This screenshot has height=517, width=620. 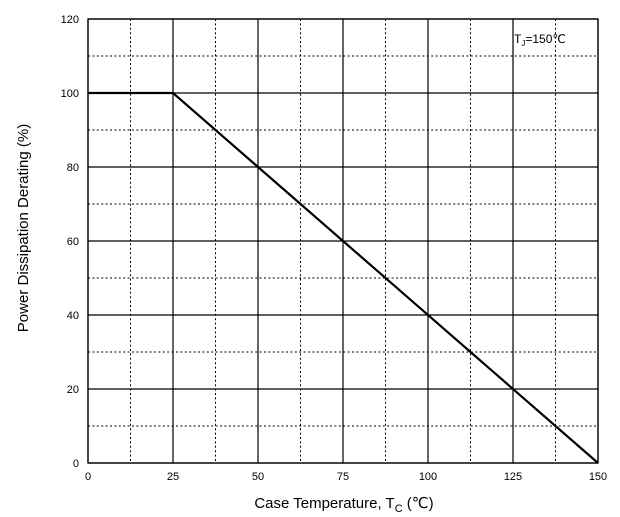 What do you see at coordinates (258, 477) in the screenshot?
I see `x-tick-label: 50` at bounding box center [258, 477].